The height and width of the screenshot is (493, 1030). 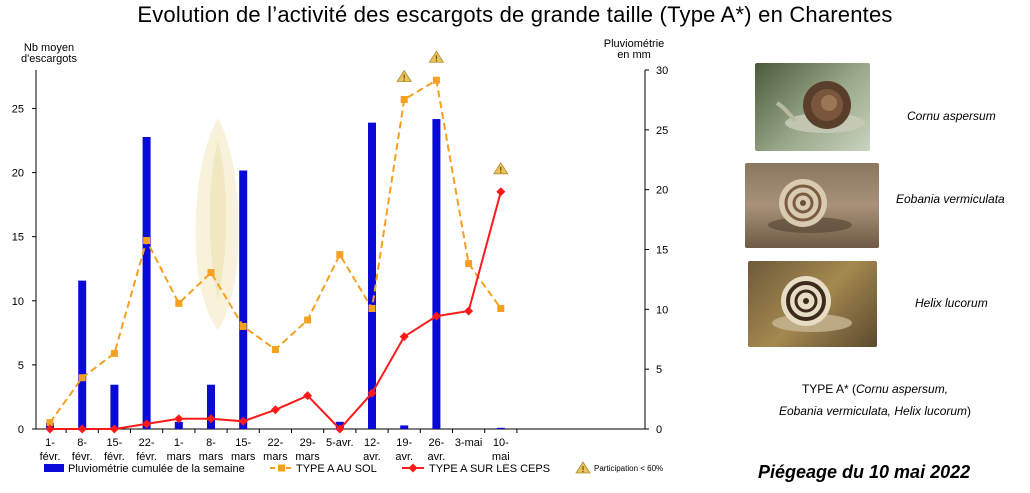 What do you see at coordinates (18, 238) in the screenshot?
I see `left-tick-label: 15` at bounding box center [18, 238].